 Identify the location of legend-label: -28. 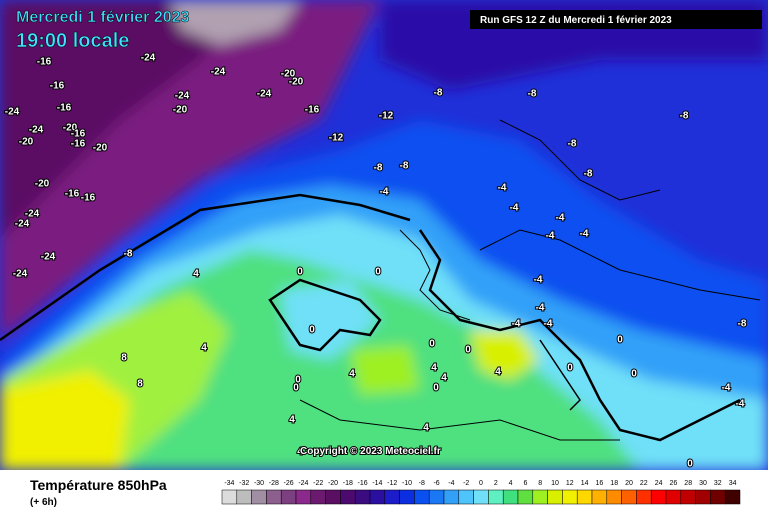
(274, 483).